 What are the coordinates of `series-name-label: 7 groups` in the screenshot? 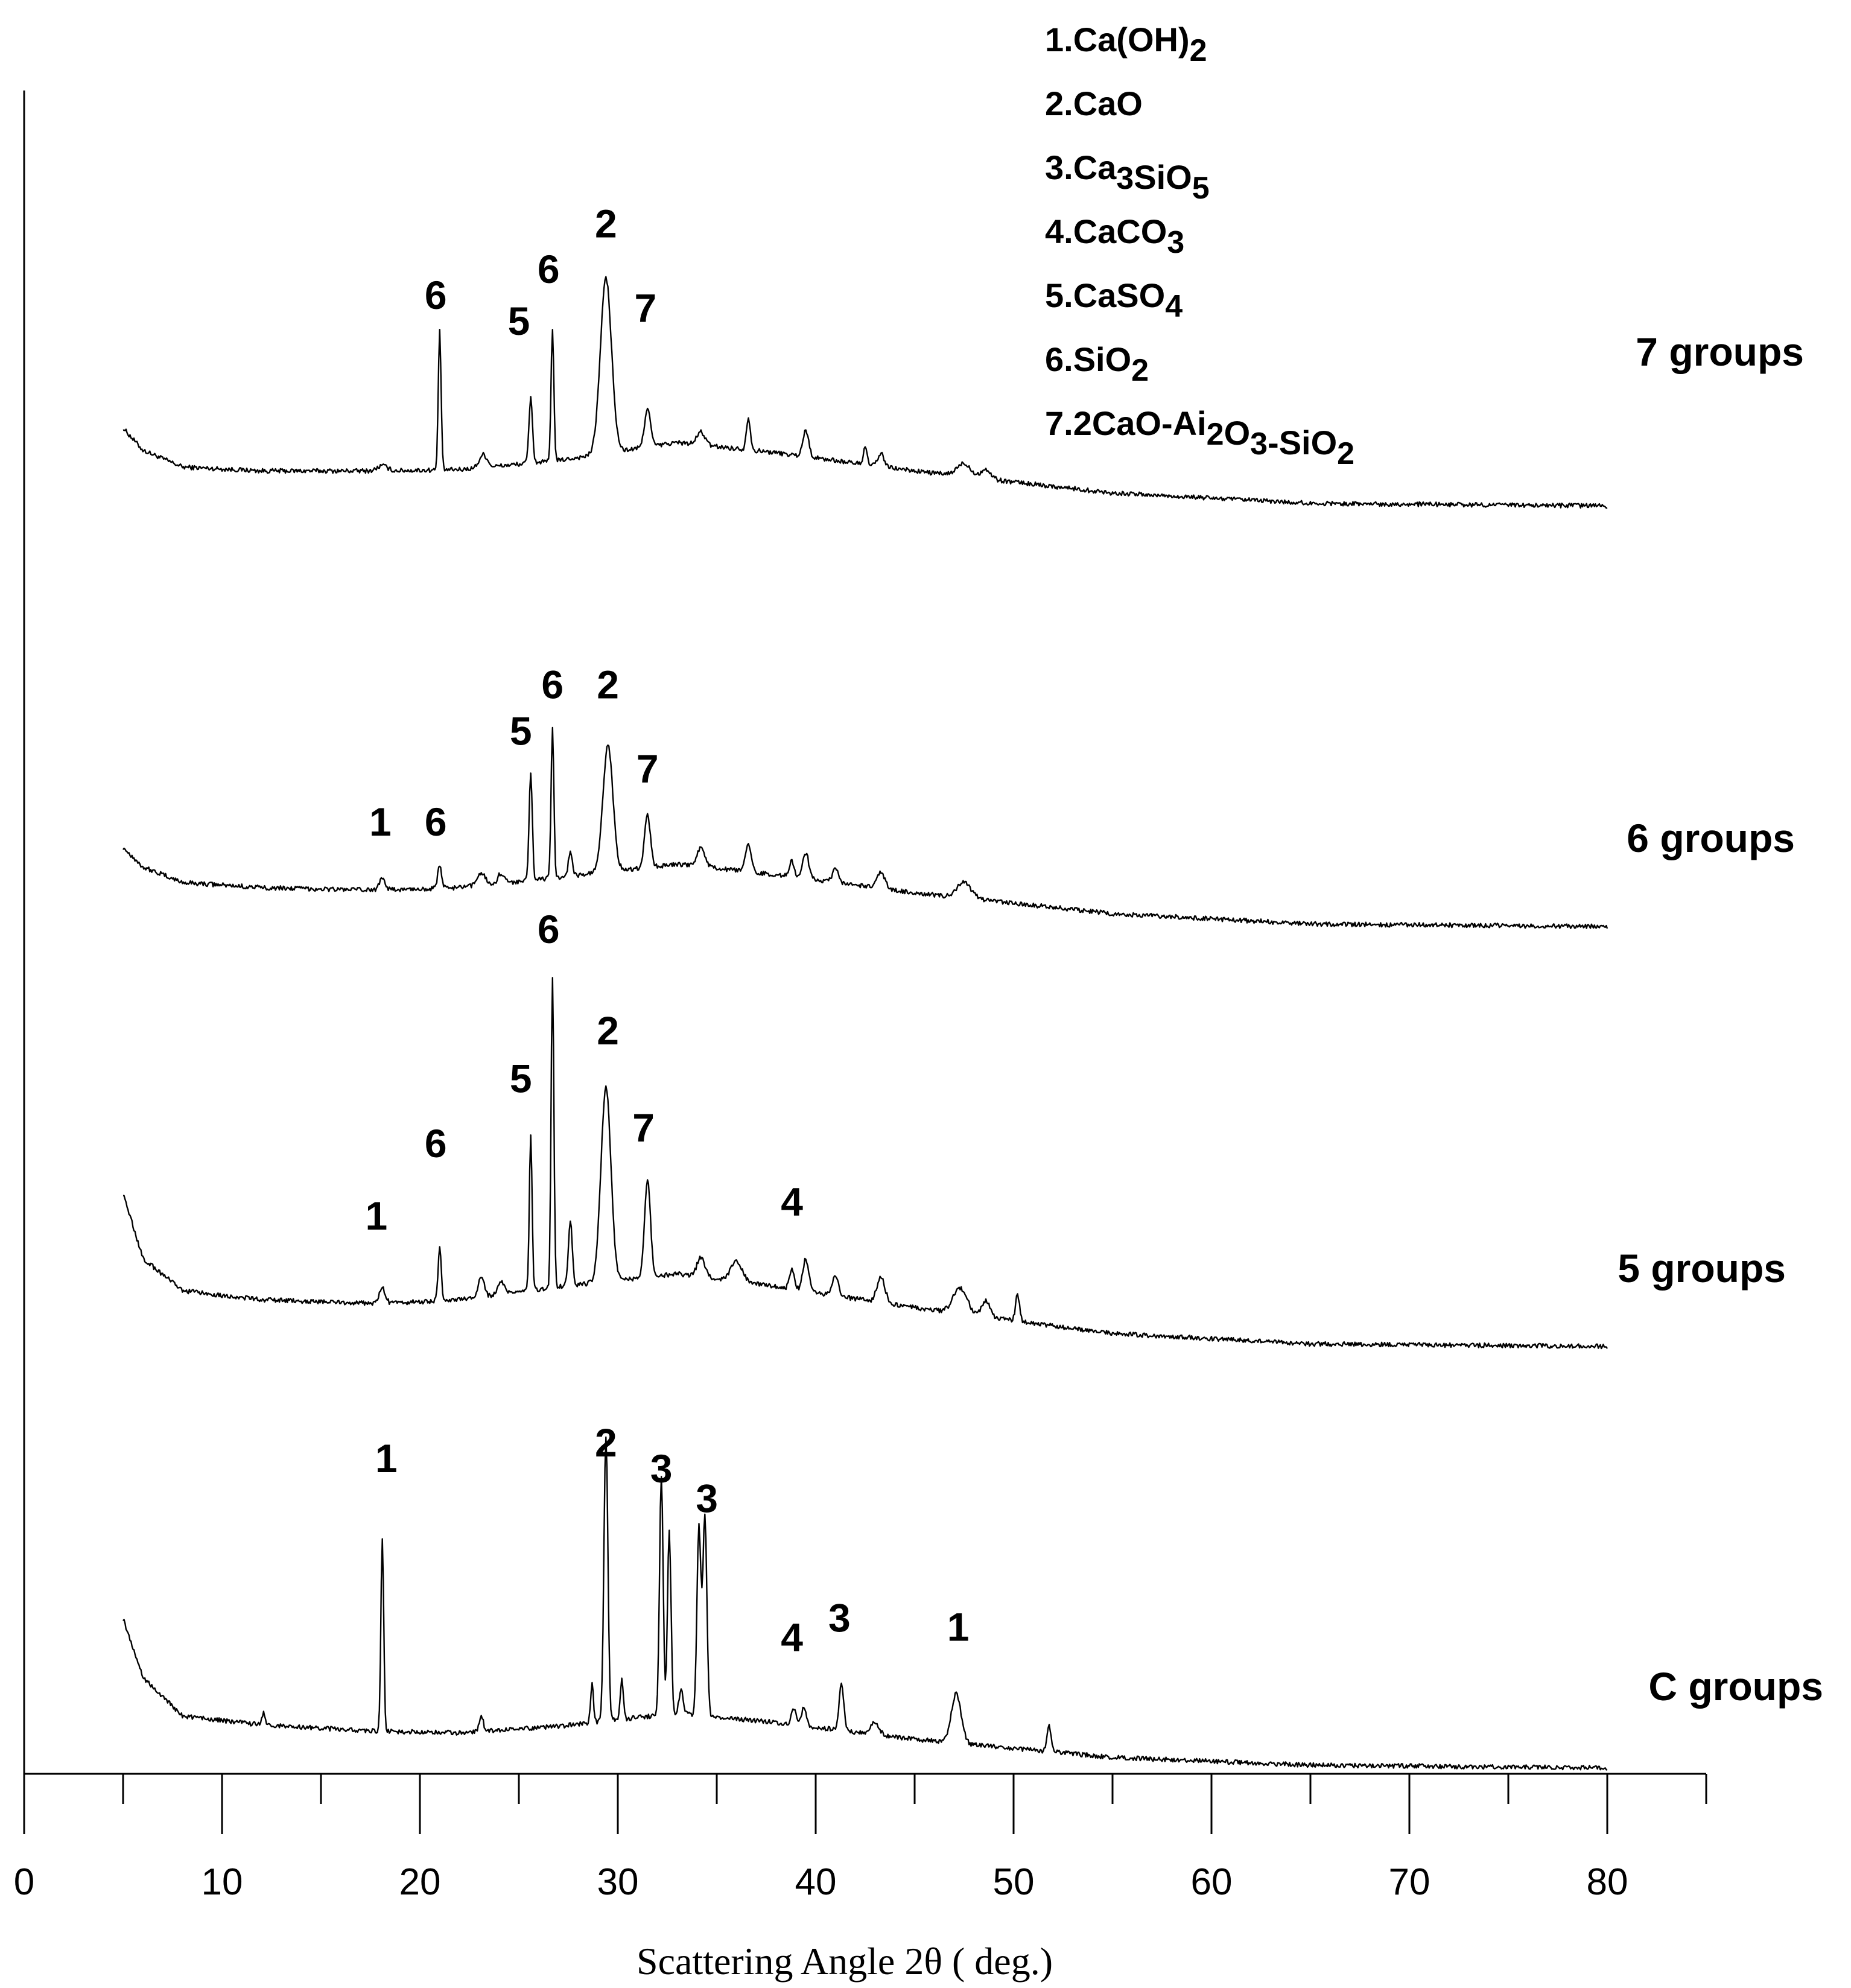 It's located at (1720, 351).